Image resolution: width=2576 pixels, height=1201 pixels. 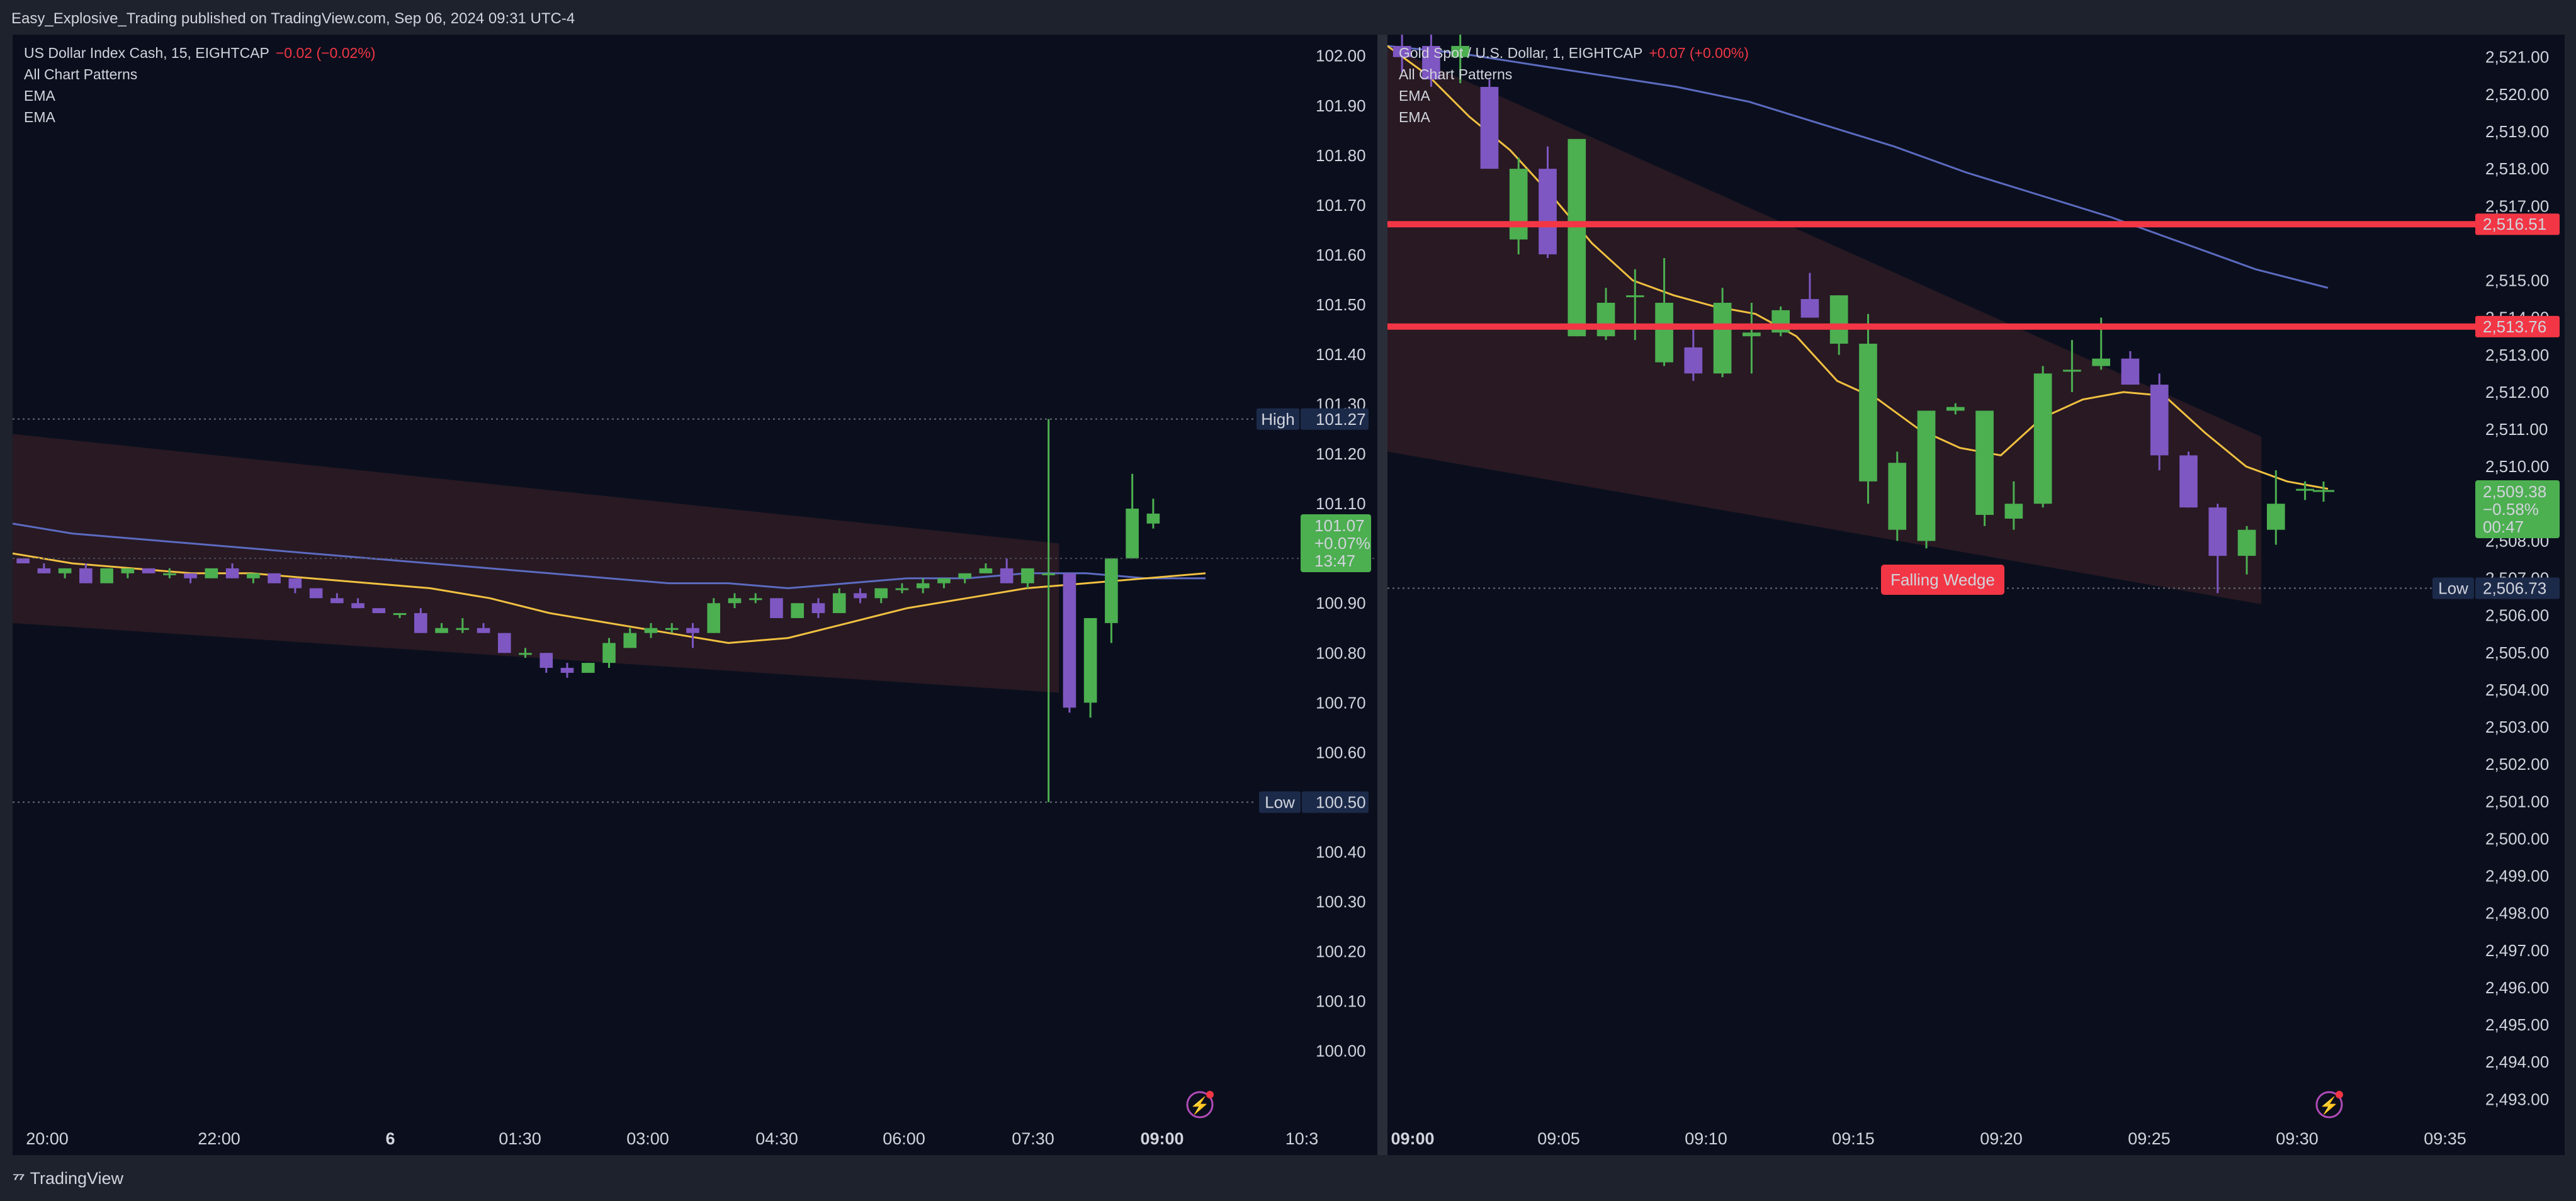 I want to click on gold-lightning-icon, so click(x=2329, y=1105).